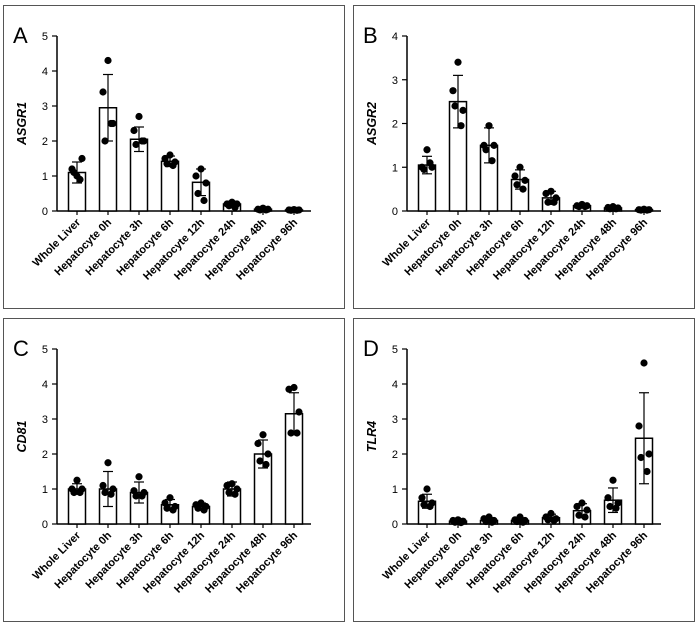 Image resolution: width=698 pixels, height=630 pixels. I want to click on y-axis-label: ASGR2, so click(372, 124).